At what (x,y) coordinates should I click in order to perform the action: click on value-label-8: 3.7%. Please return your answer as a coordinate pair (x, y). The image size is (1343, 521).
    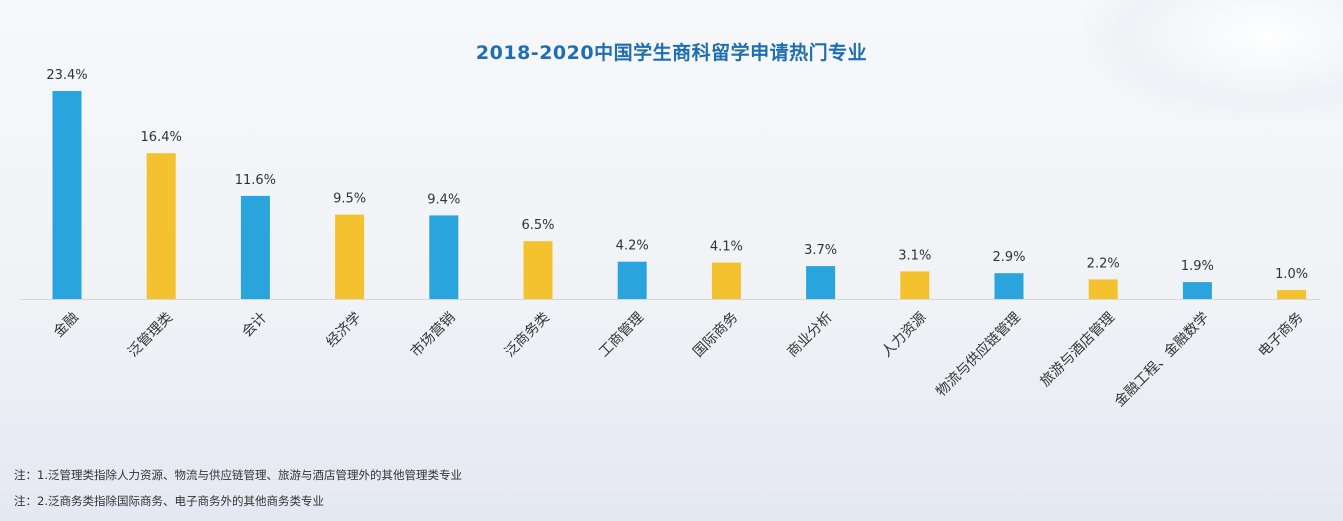
    Looking at the image, I should click on (820, 250).